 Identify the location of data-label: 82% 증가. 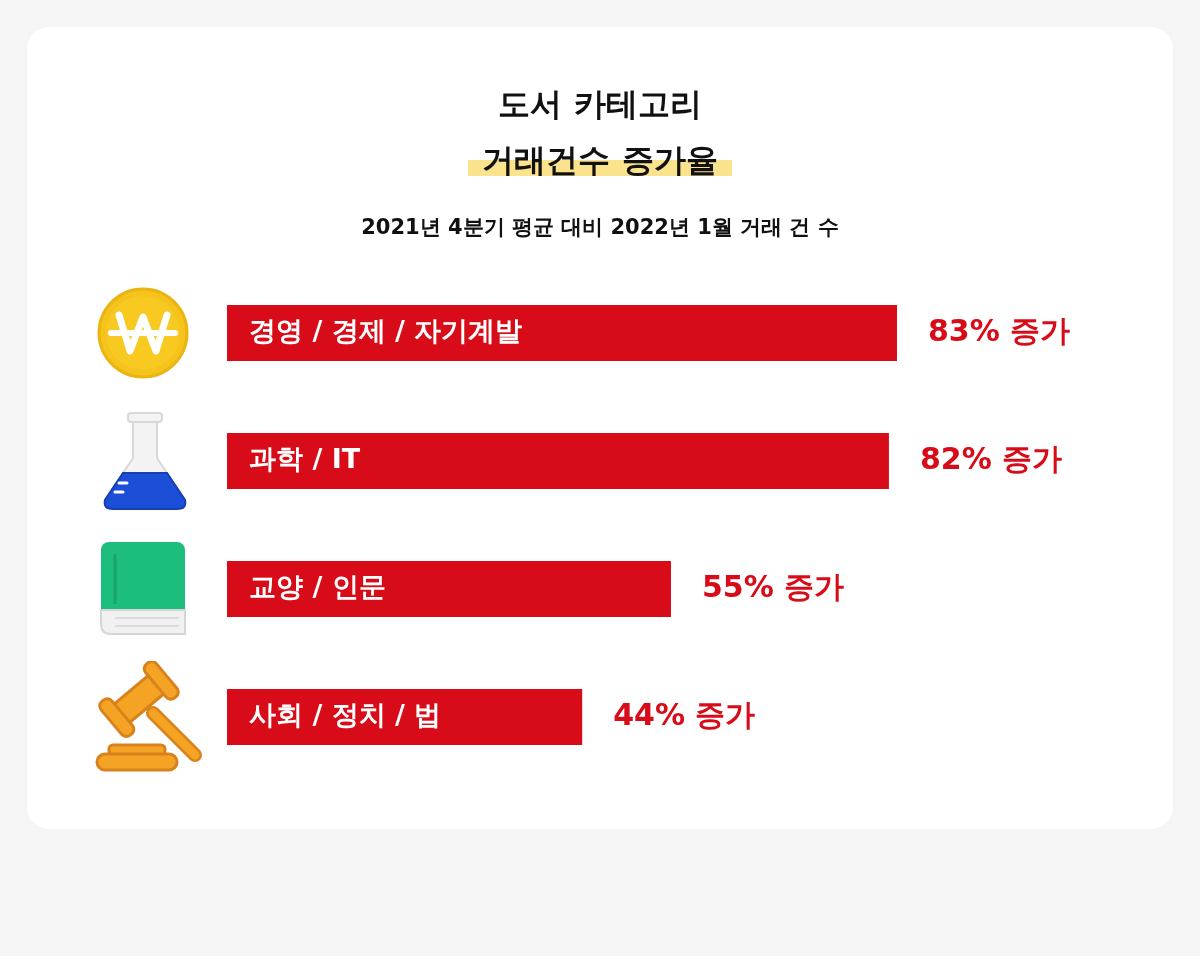
(991, 458).